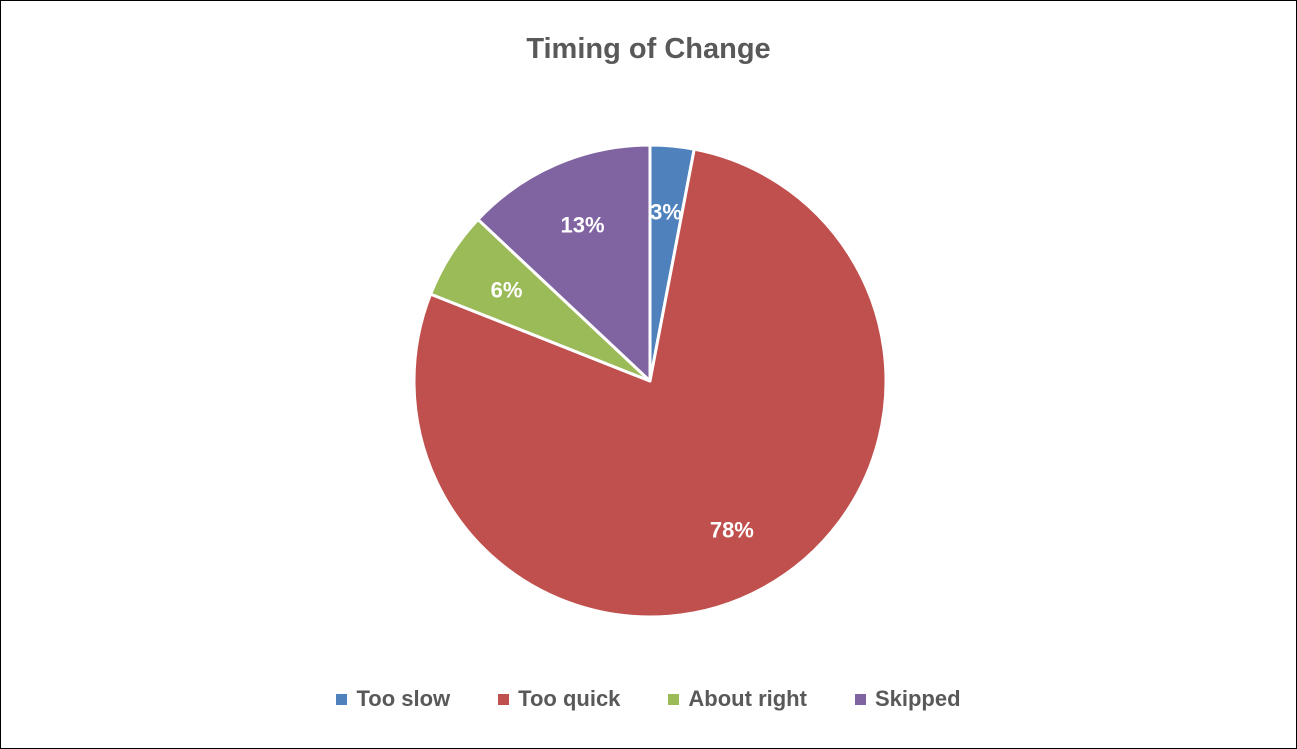 This screenshot has height=749, width=1297. I want to click on legend: Too slow Too quick About right Skipped, so click(648, 699).